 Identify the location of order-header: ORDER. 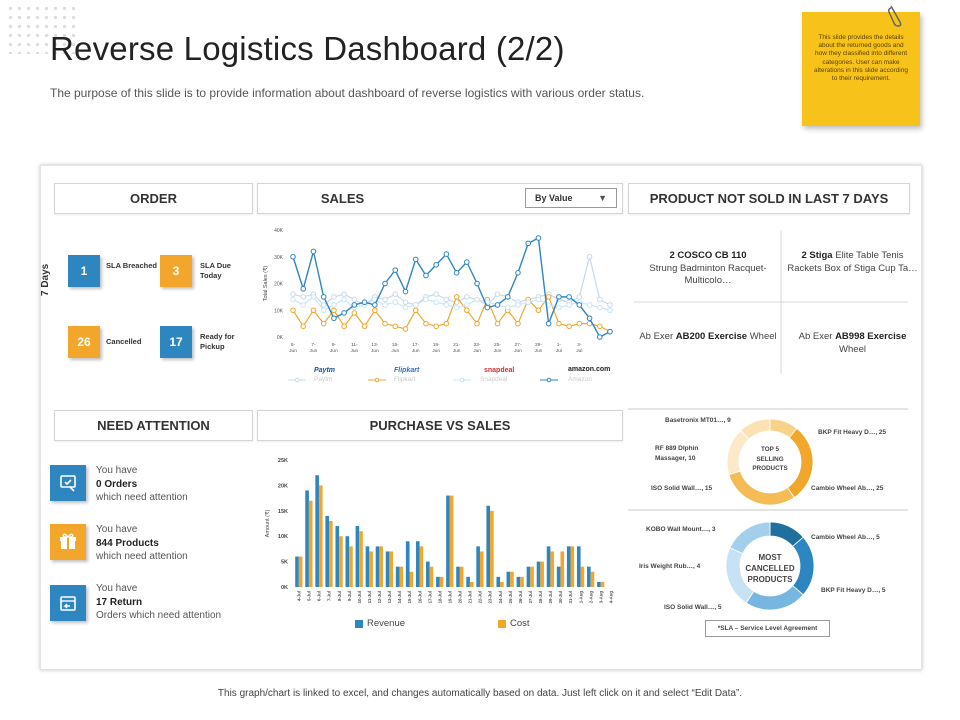
(153, 198).